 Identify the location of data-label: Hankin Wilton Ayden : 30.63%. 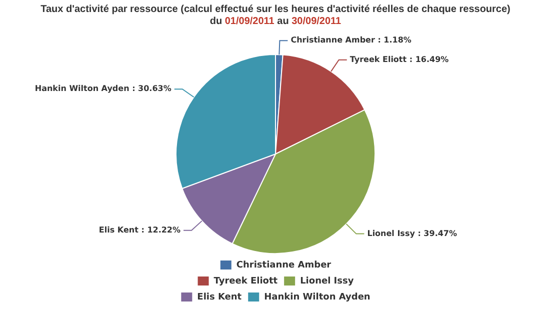
(103, 89).